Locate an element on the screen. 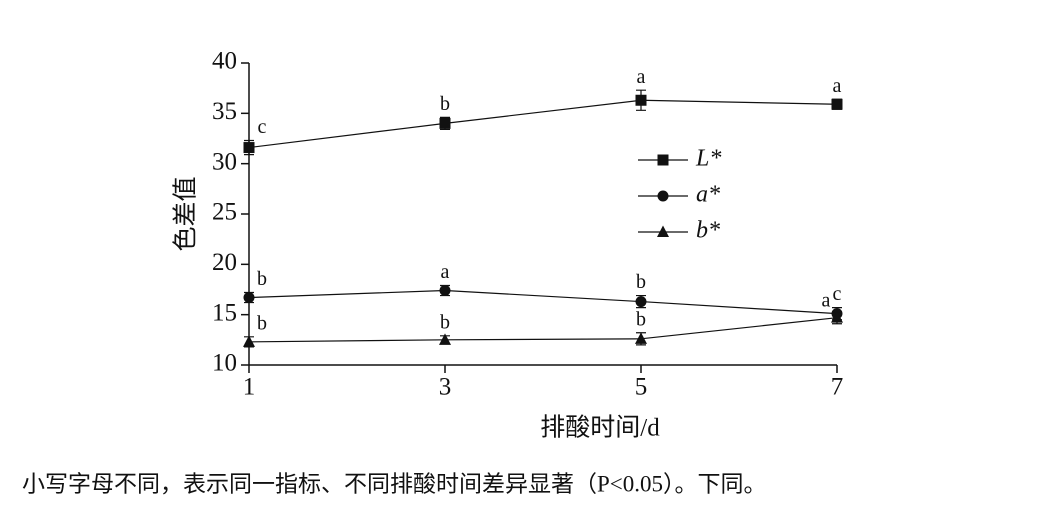  legend-label: L* is located at coordinates (708, 159).